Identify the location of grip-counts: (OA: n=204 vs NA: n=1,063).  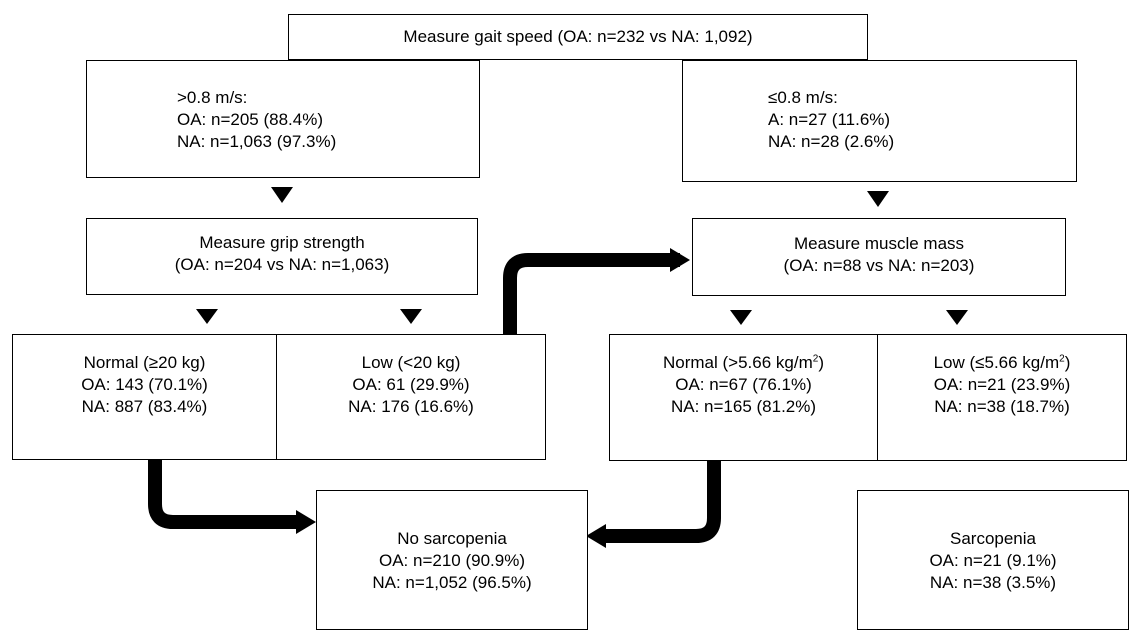
(282, 264).